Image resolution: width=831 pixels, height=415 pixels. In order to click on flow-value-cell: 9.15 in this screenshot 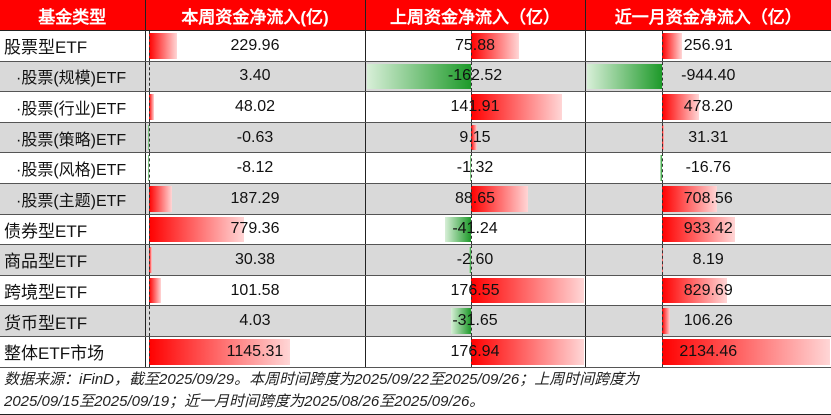, I will do `click(475, 138)`.